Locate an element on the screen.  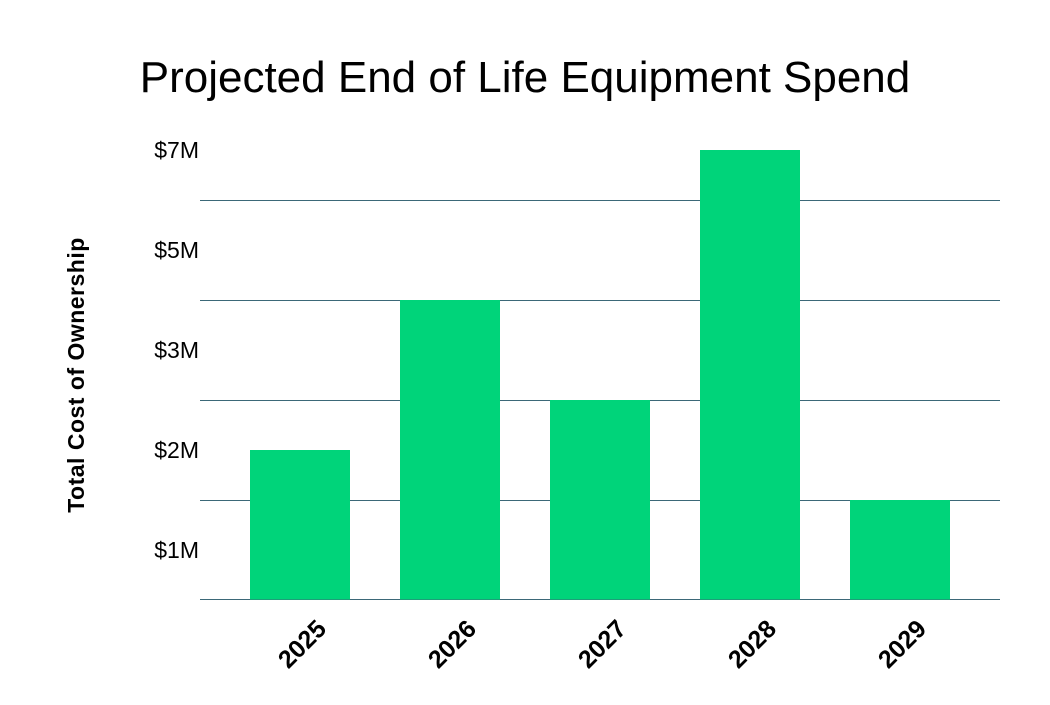
bar-2026 is located at coordinates (450, 450).